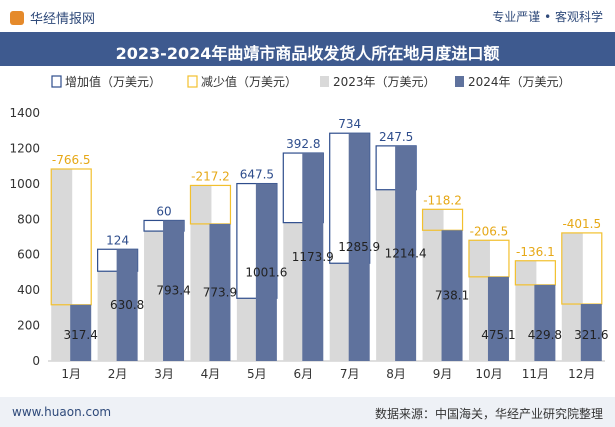 The height and width of the screenshot is (427, 615). I want to click on change-label: 392.8, so click(303, 144).